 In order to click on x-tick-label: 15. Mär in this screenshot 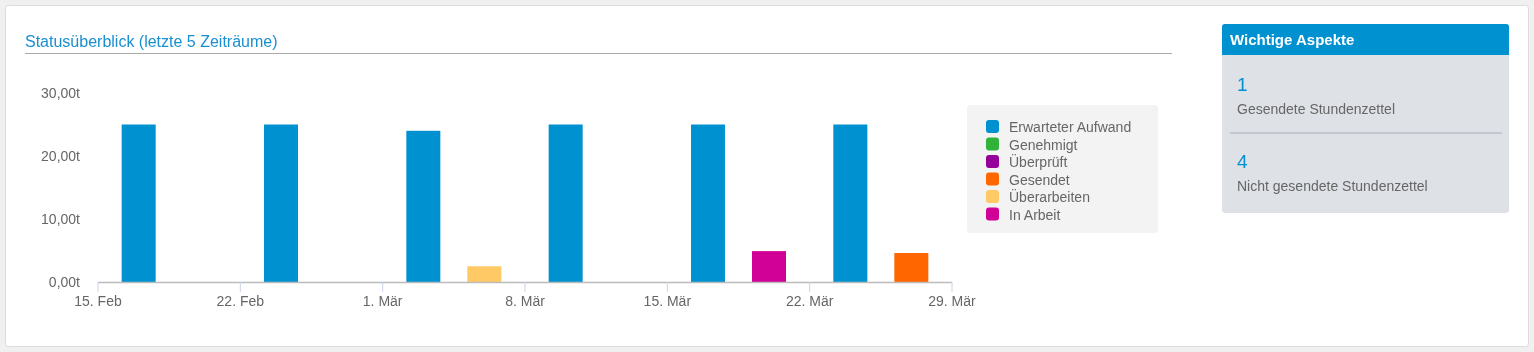, I will do `click(667, 301)`.